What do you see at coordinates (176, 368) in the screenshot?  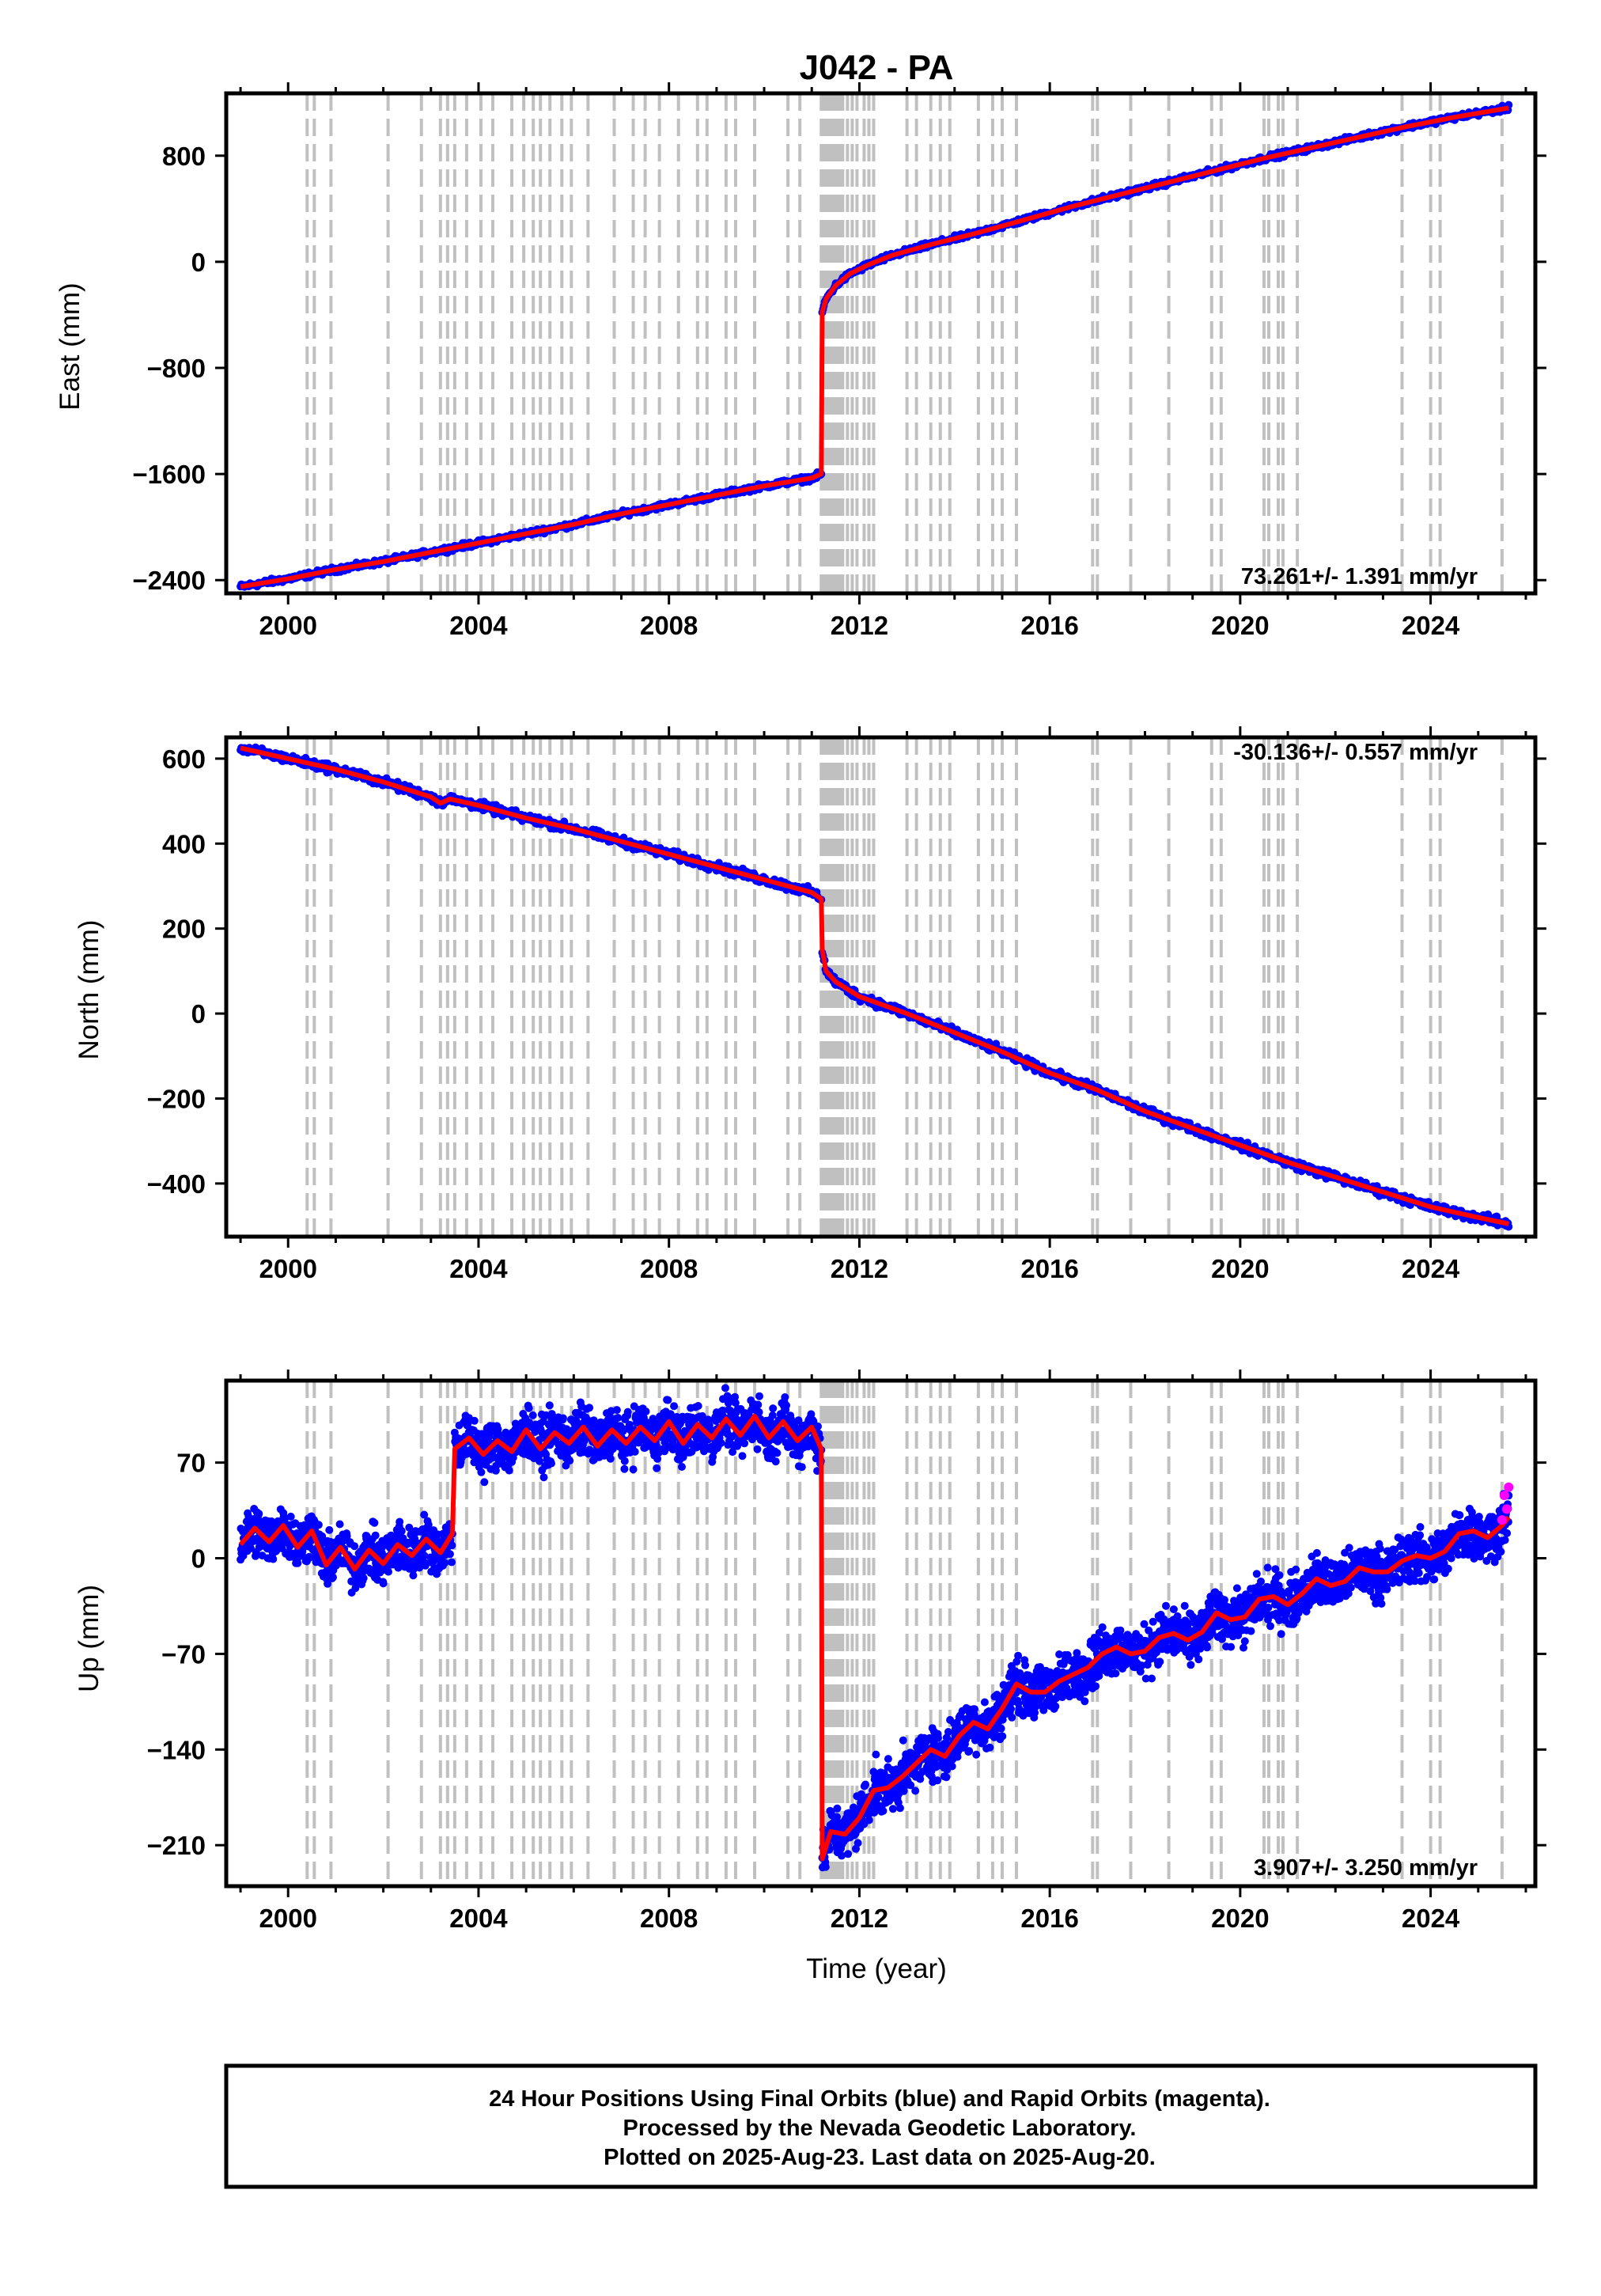 I see `east-ytick-label: −800` at bounding box center [176, 368].